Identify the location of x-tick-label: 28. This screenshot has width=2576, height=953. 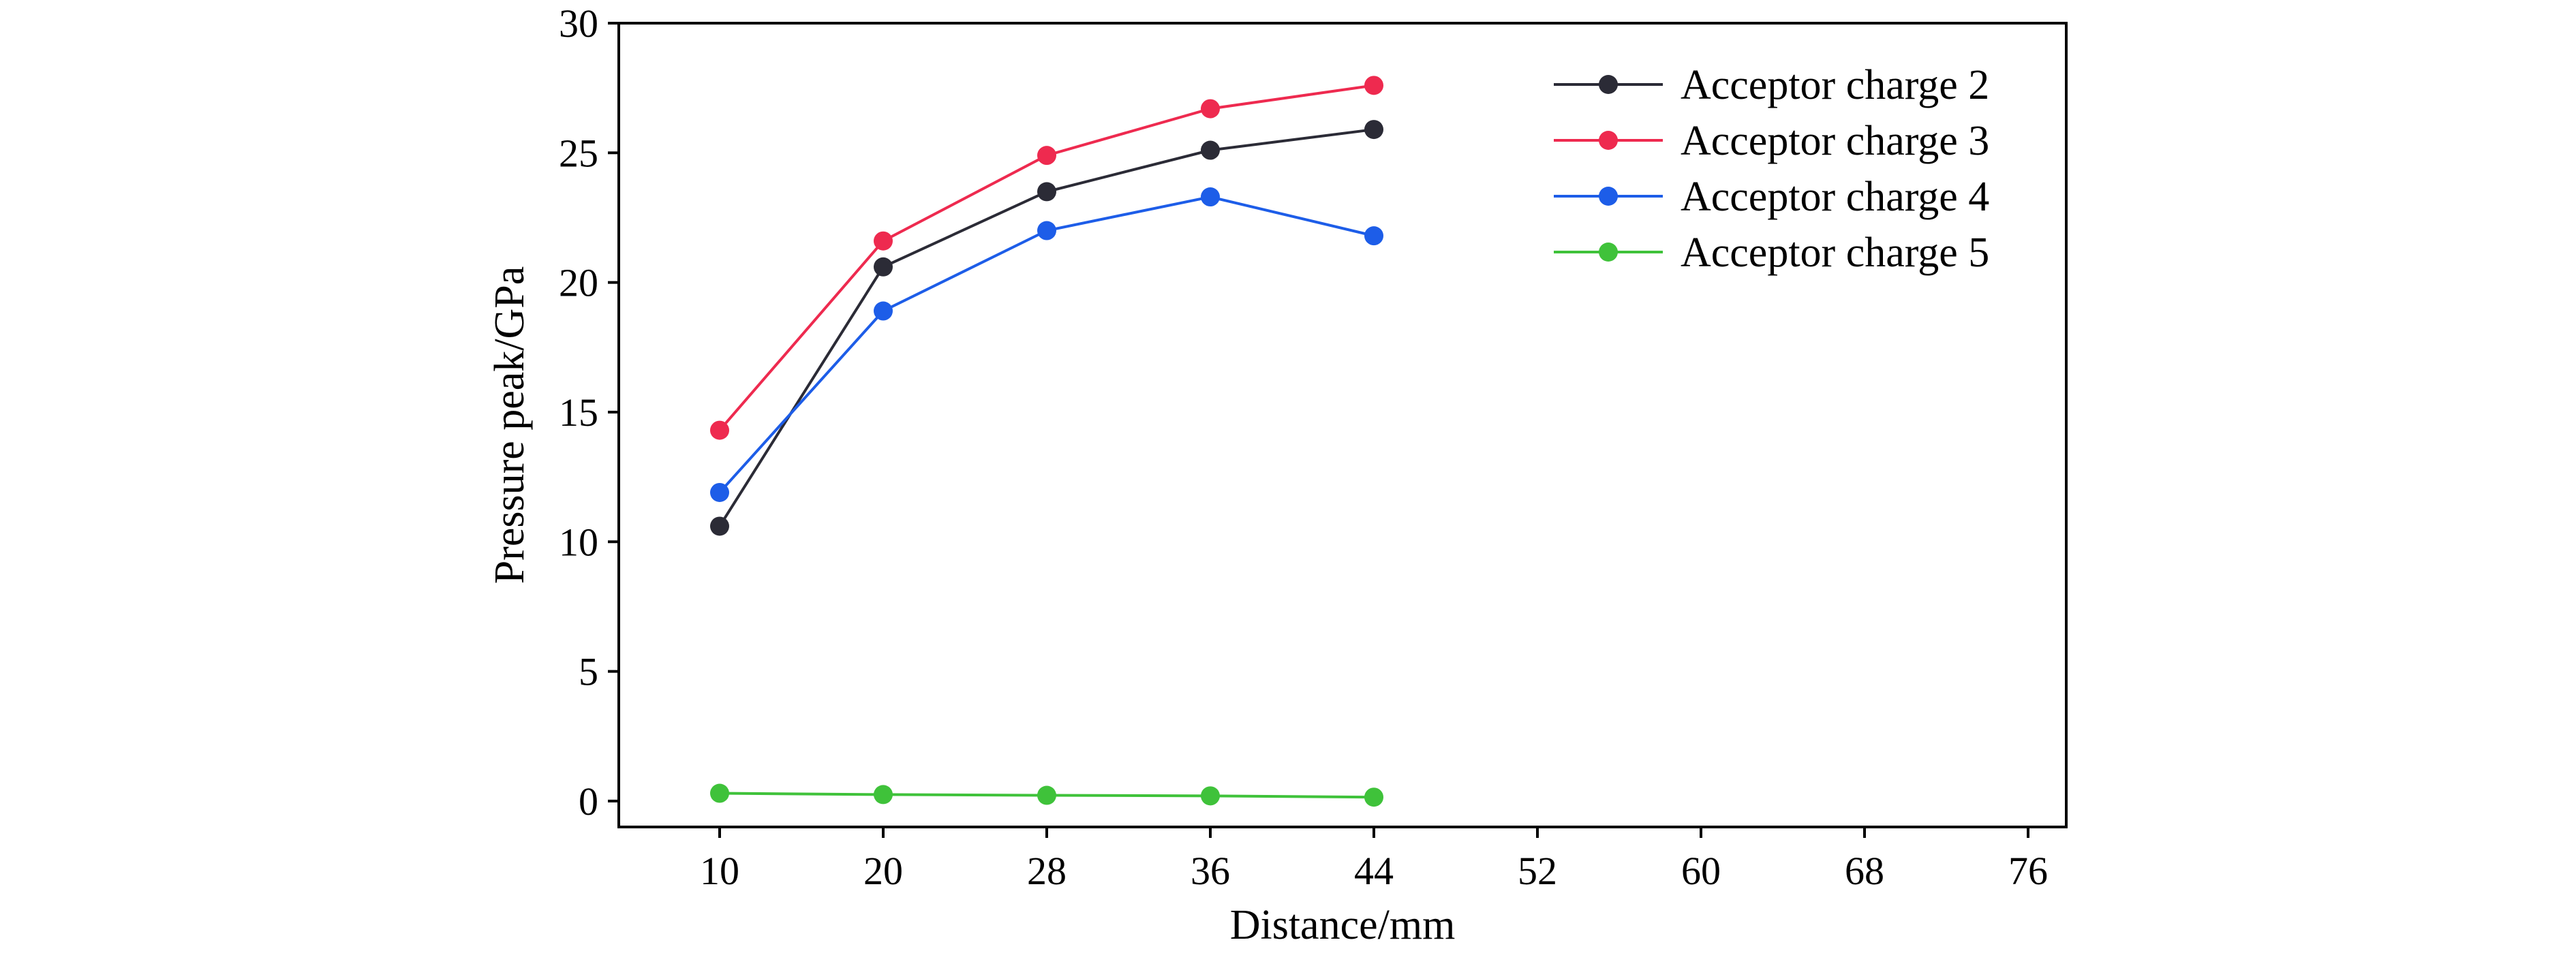
(1047, 871).